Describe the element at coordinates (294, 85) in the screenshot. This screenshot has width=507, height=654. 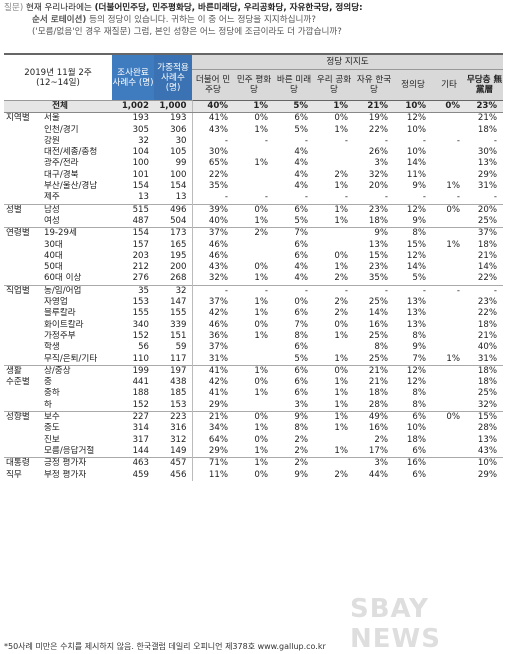
I see `party-header-2: 바른 미래당` at that location.